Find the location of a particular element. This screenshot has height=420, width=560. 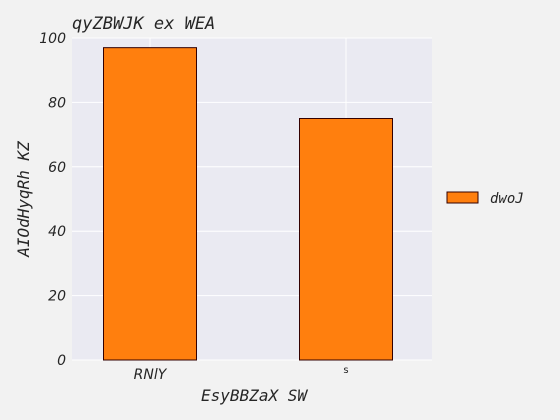

legend-swatch is located at coordinates (462, 197).